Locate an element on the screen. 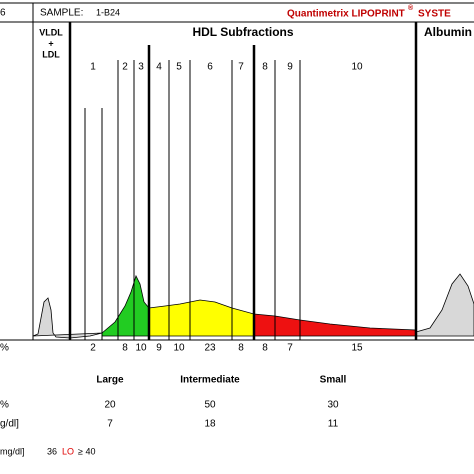 The height and width of the screenshot is (474, 474). subfraction-number: 5 is located at coordinates (179, 67).